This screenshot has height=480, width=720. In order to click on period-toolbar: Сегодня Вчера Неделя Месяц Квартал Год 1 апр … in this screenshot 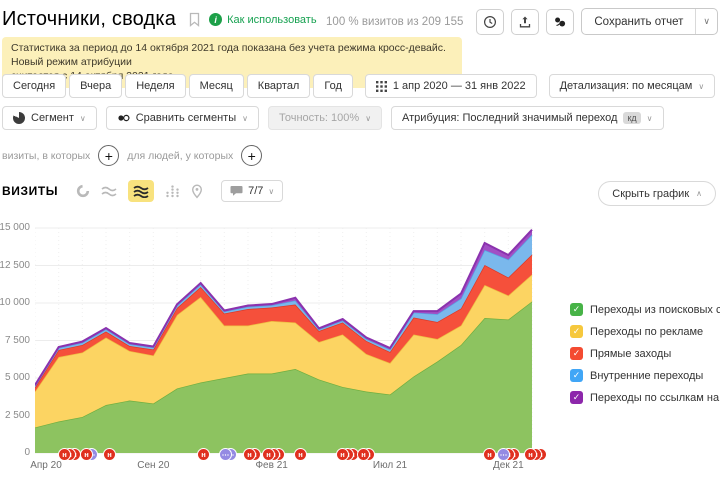, I will do `click(361, 86)`.